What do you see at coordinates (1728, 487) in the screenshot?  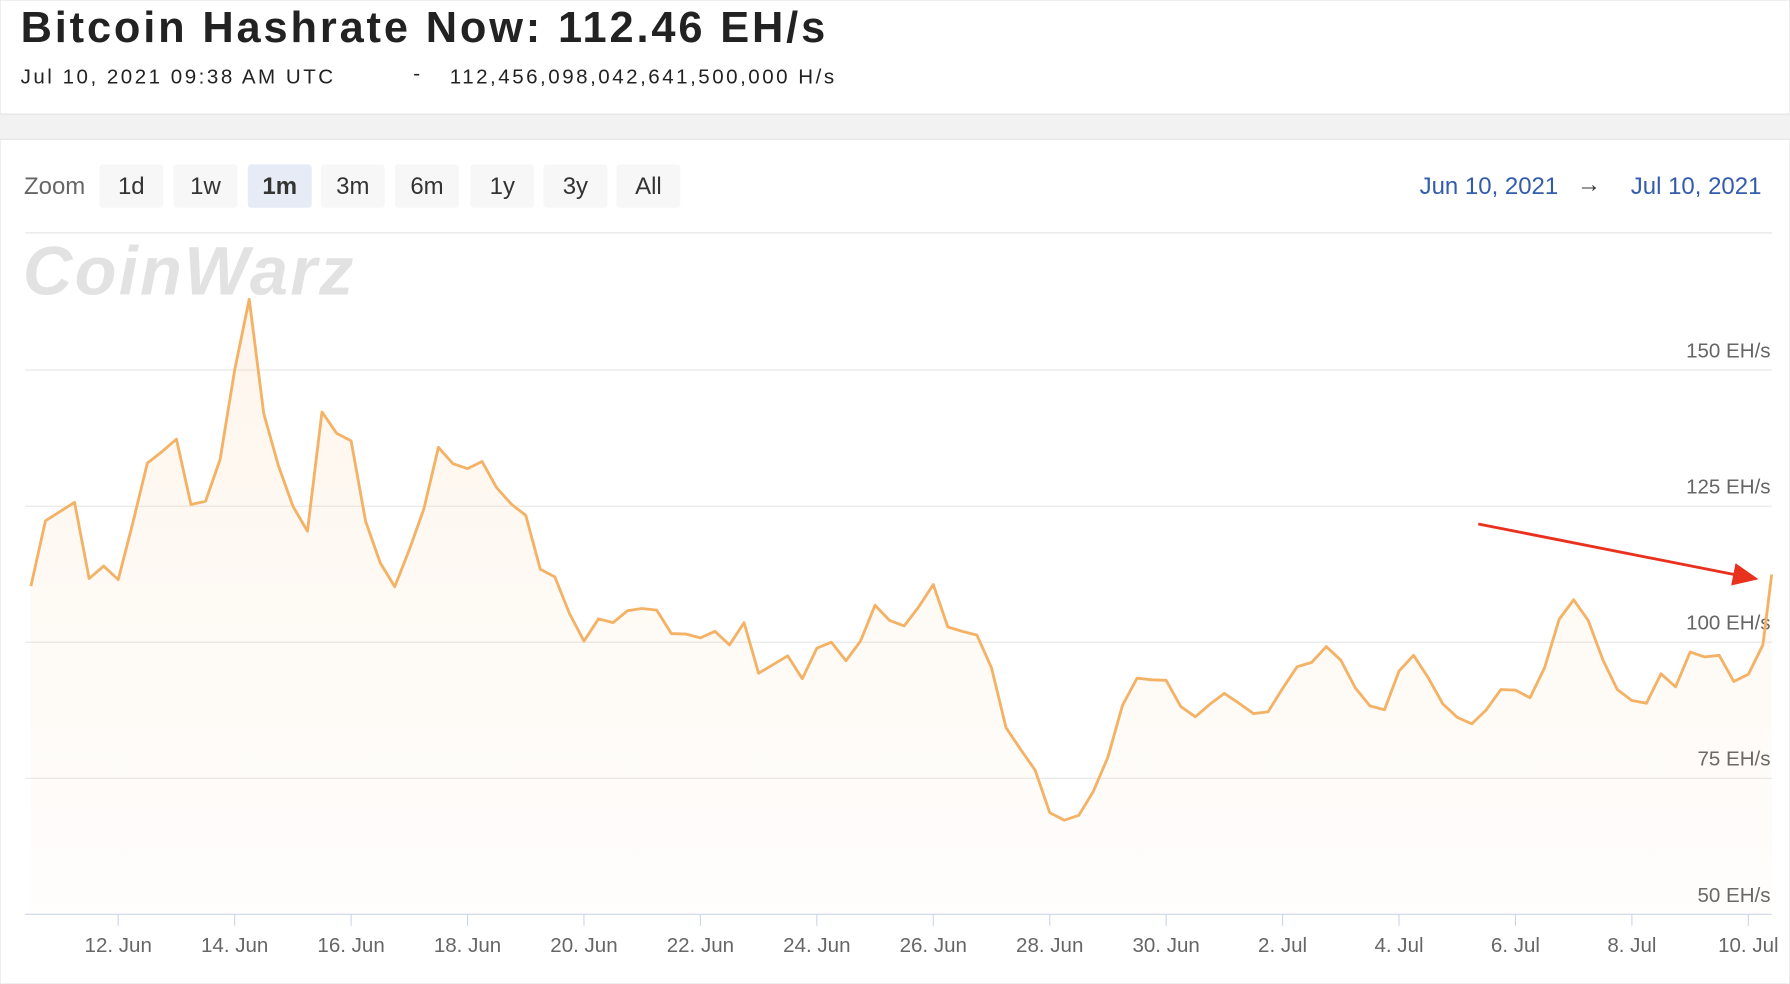 I see `y-tick-label: 125 EH/s` at bounding box center [1728, 487].